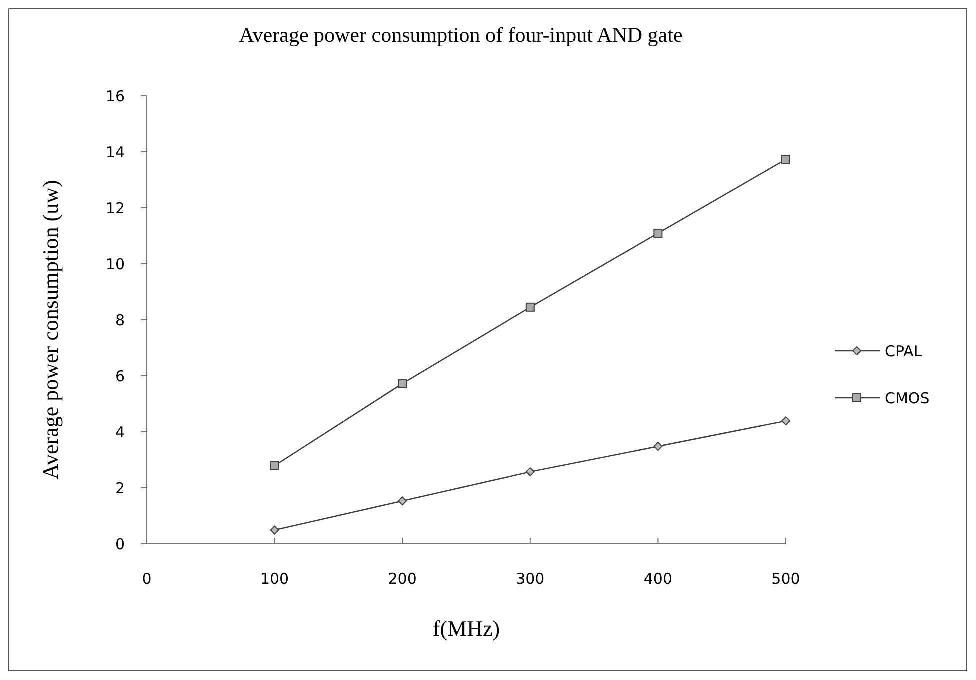  What do you see at coordinates (402, 579) in the screenshot?
I see `x-tick-label: 200` at bounding box center [402, 579].